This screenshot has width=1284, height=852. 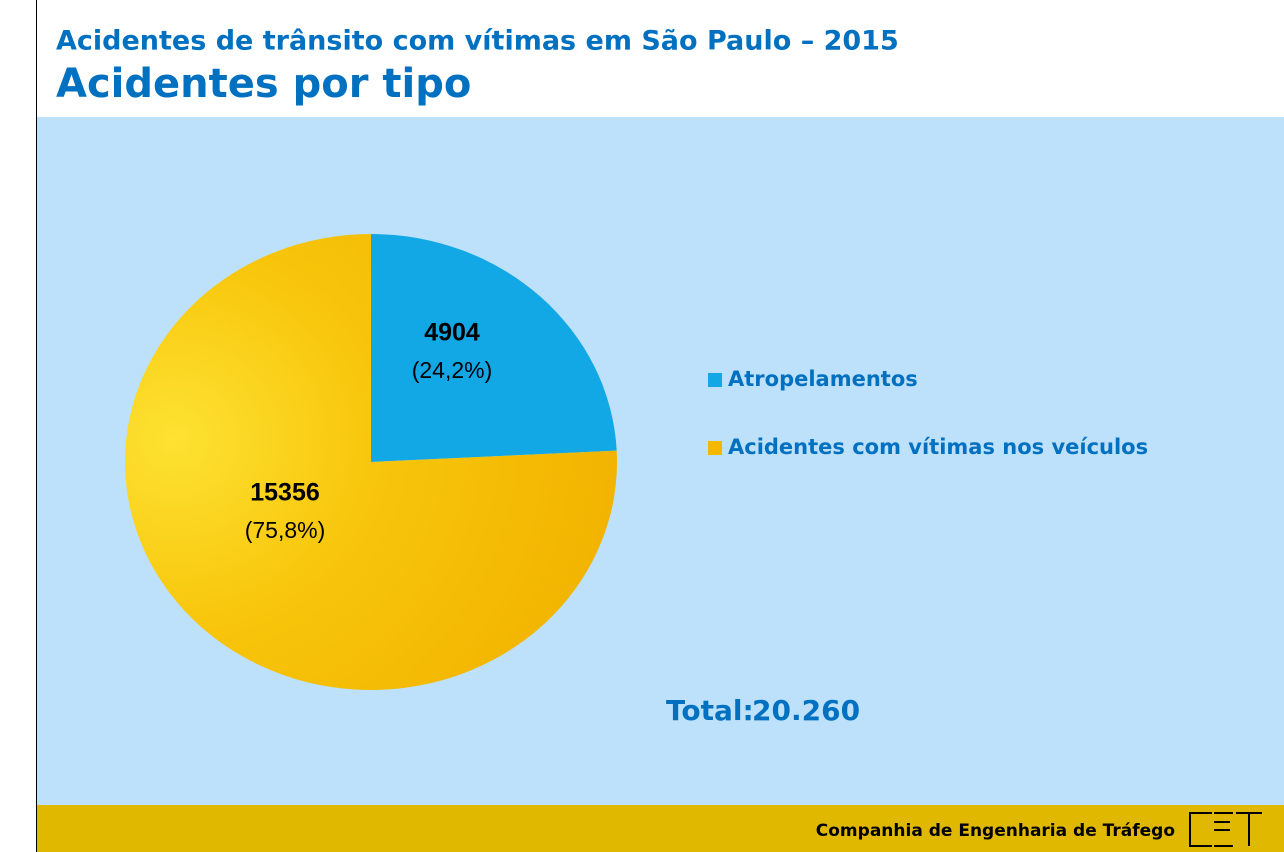 What do you see at coordinates (452, 333) in the screenshot?
I see `data-label: 4904` at bounding box center [452, 333].